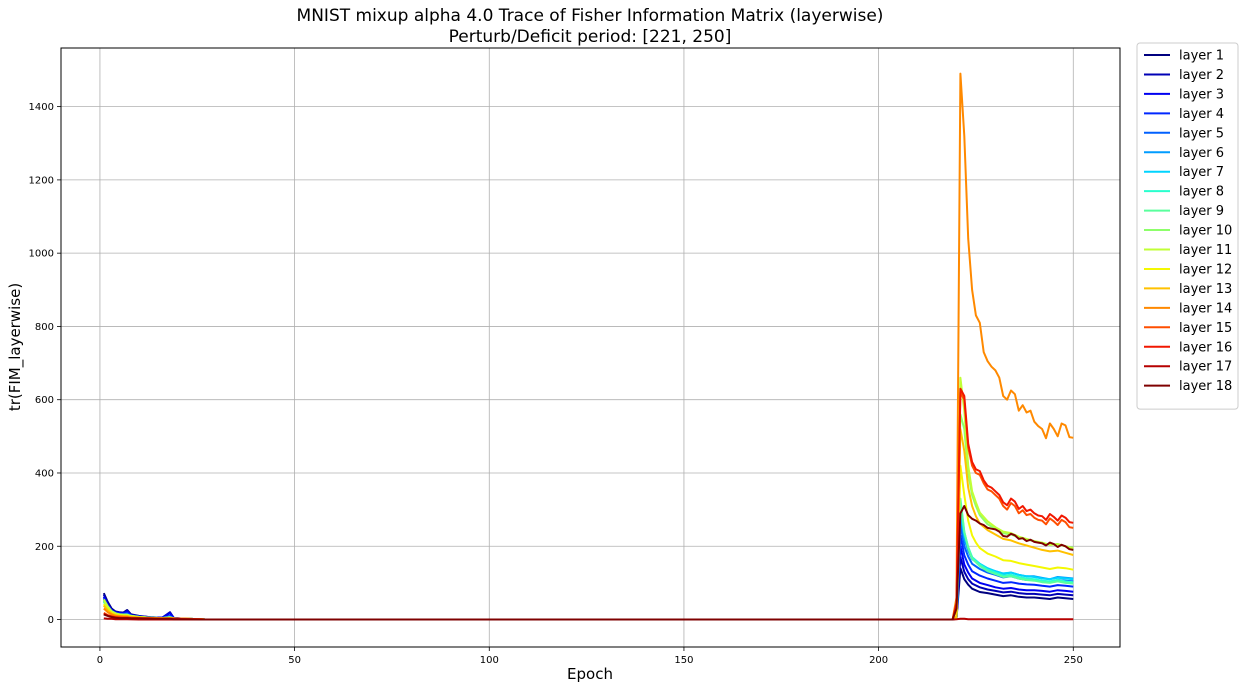 The height and width of the screenshot is (689, 1244). I want to click on legend-label: layer 7, so click(1201, 172).